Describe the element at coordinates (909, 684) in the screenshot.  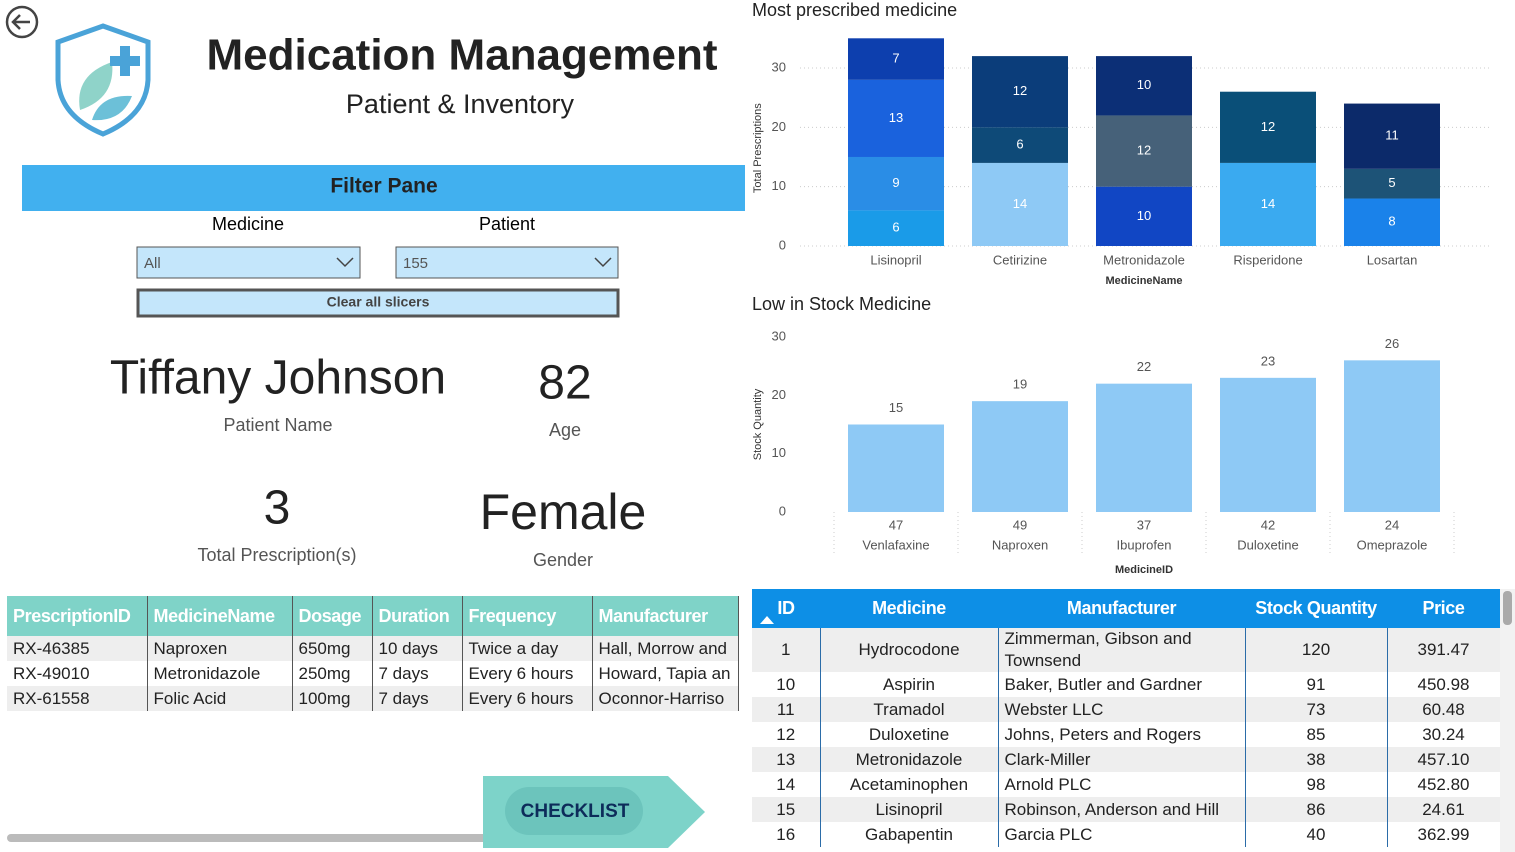
I see `table-cell: Aspirin` at that location.